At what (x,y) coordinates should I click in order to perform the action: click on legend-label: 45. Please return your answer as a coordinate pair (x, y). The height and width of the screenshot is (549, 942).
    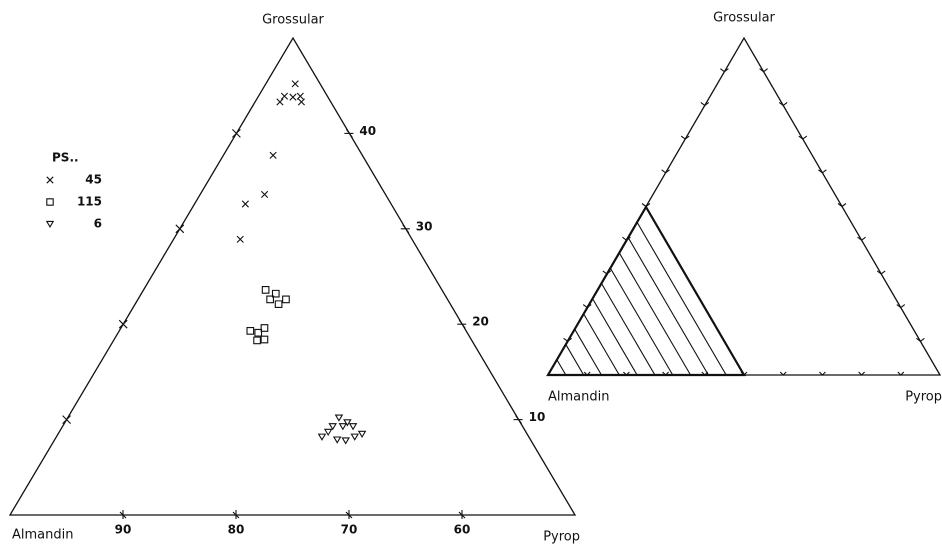
    Looking at the image, I should click on (93, 180).